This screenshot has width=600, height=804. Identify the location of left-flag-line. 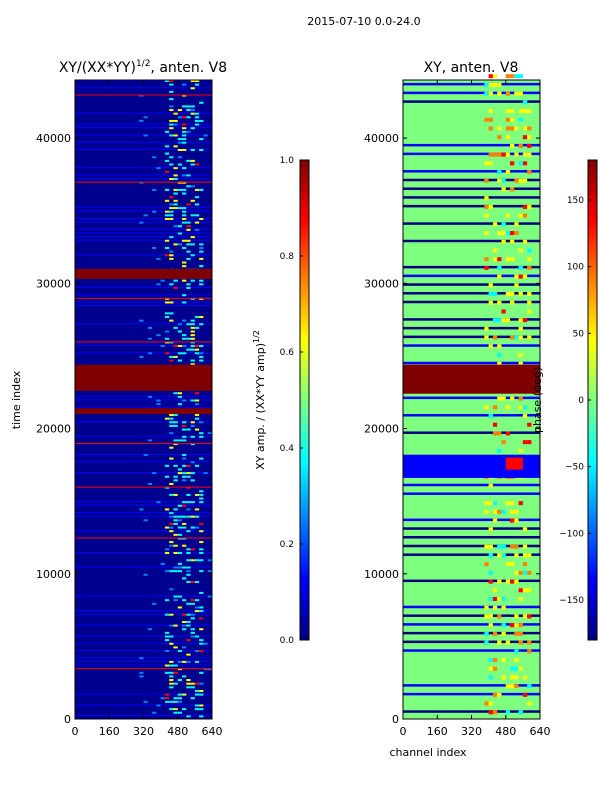
(143, 342).